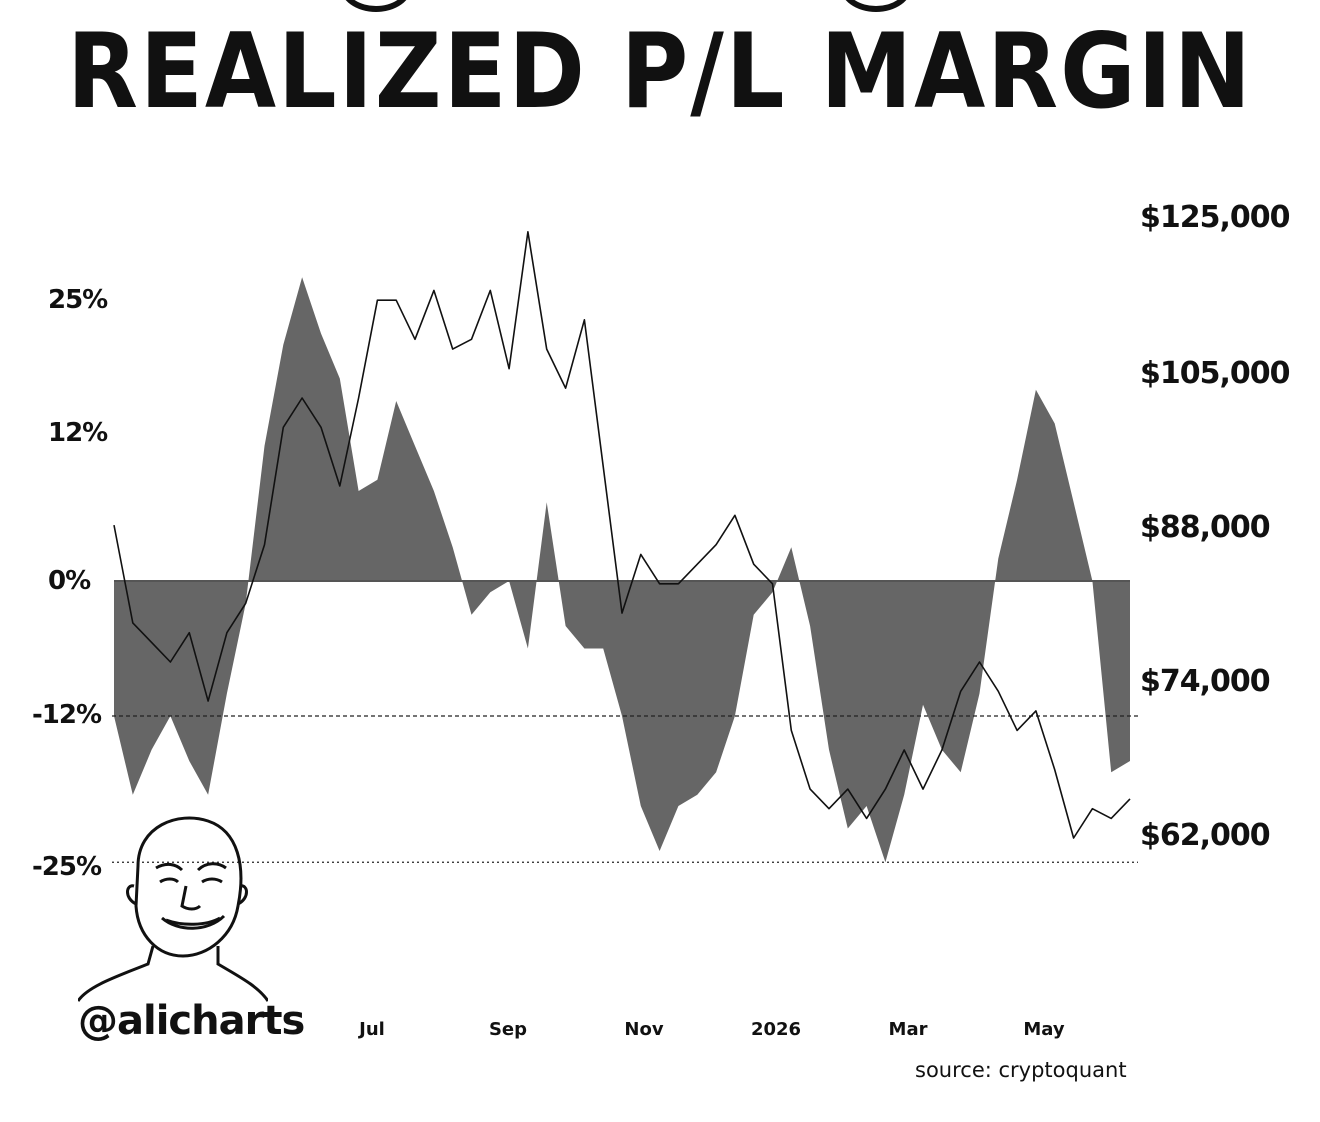  What do you see at coordinates (1205, 681) in the screenshot?
I see `y-right-tick-label: $74,000` at bounding box center [1205, 681].